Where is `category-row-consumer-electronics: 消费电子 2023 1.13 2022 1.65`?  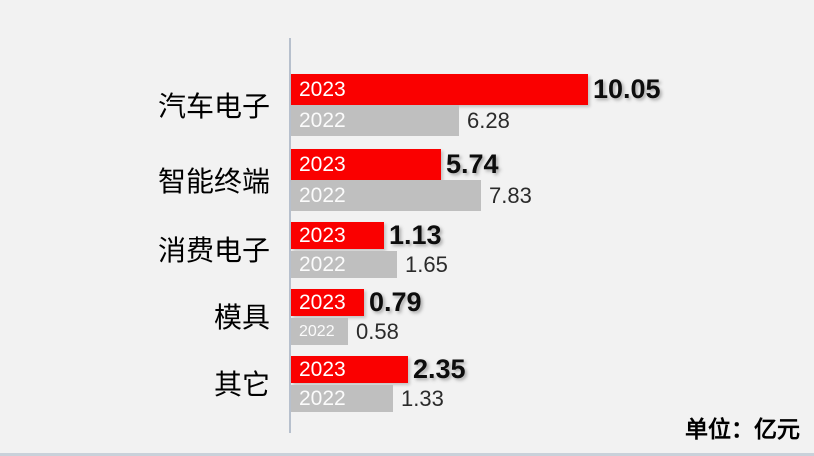 category-row-consumer-electronics: 消费电子 2023 1.13 2022 1.65 is located at coordinates (407, 249).